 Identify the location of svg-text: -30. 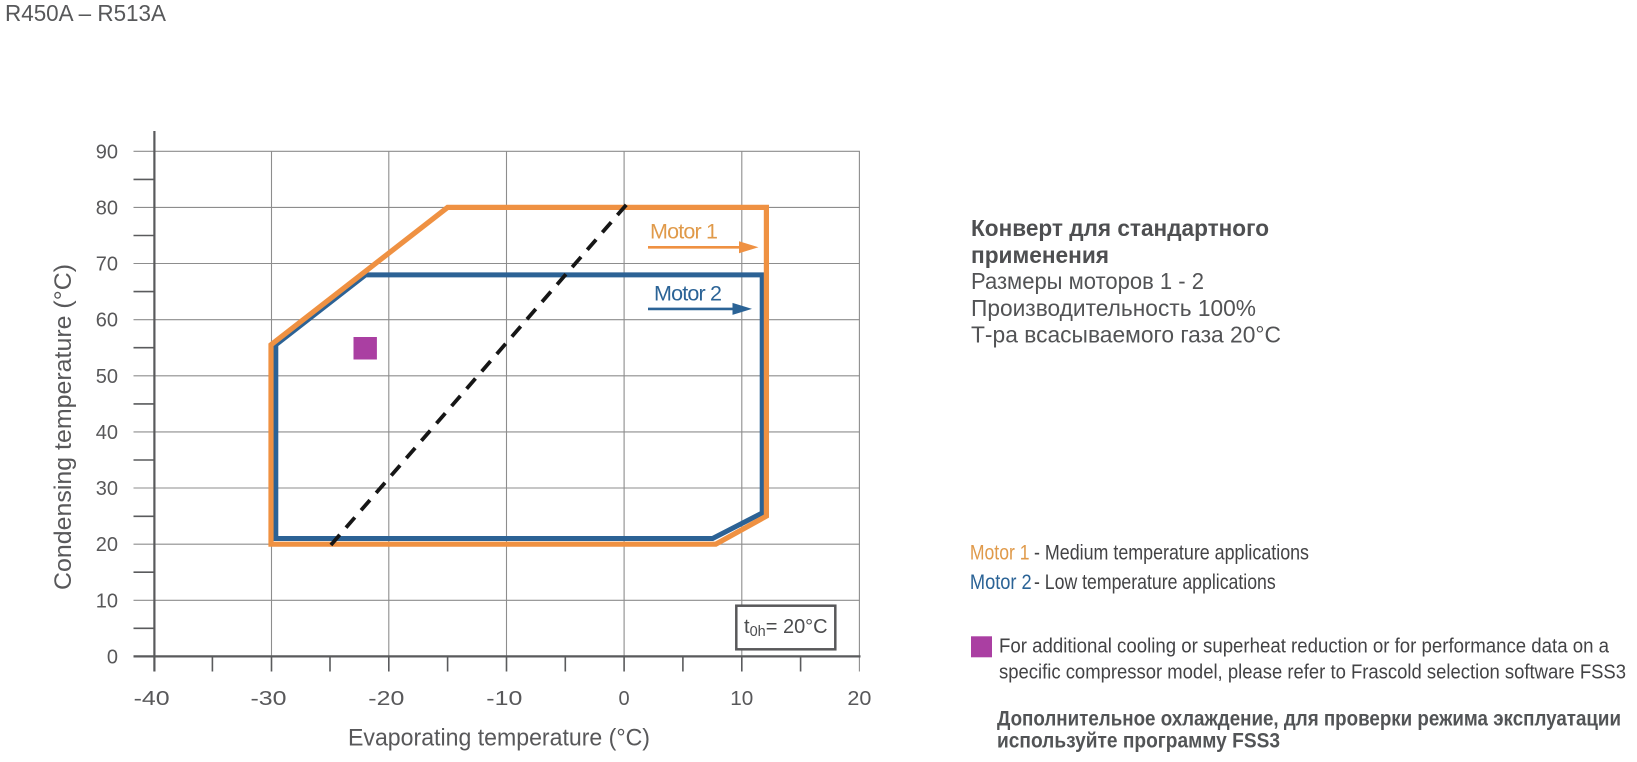
(269, 699).